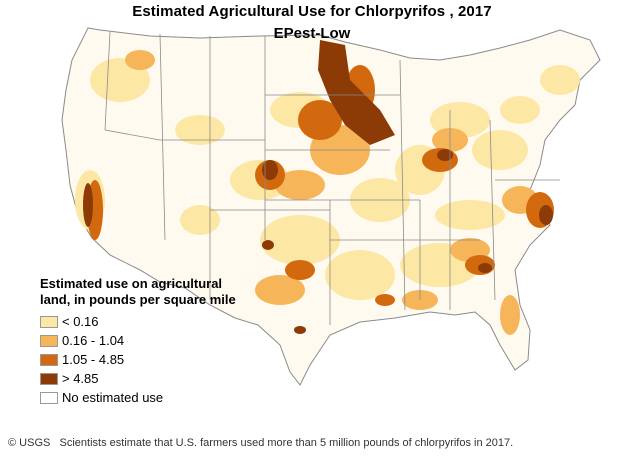  What do you see at coordinates (155, 321) in the screenshot?
I see `legend-item: < 0.16` at bounding box center [155, 321].